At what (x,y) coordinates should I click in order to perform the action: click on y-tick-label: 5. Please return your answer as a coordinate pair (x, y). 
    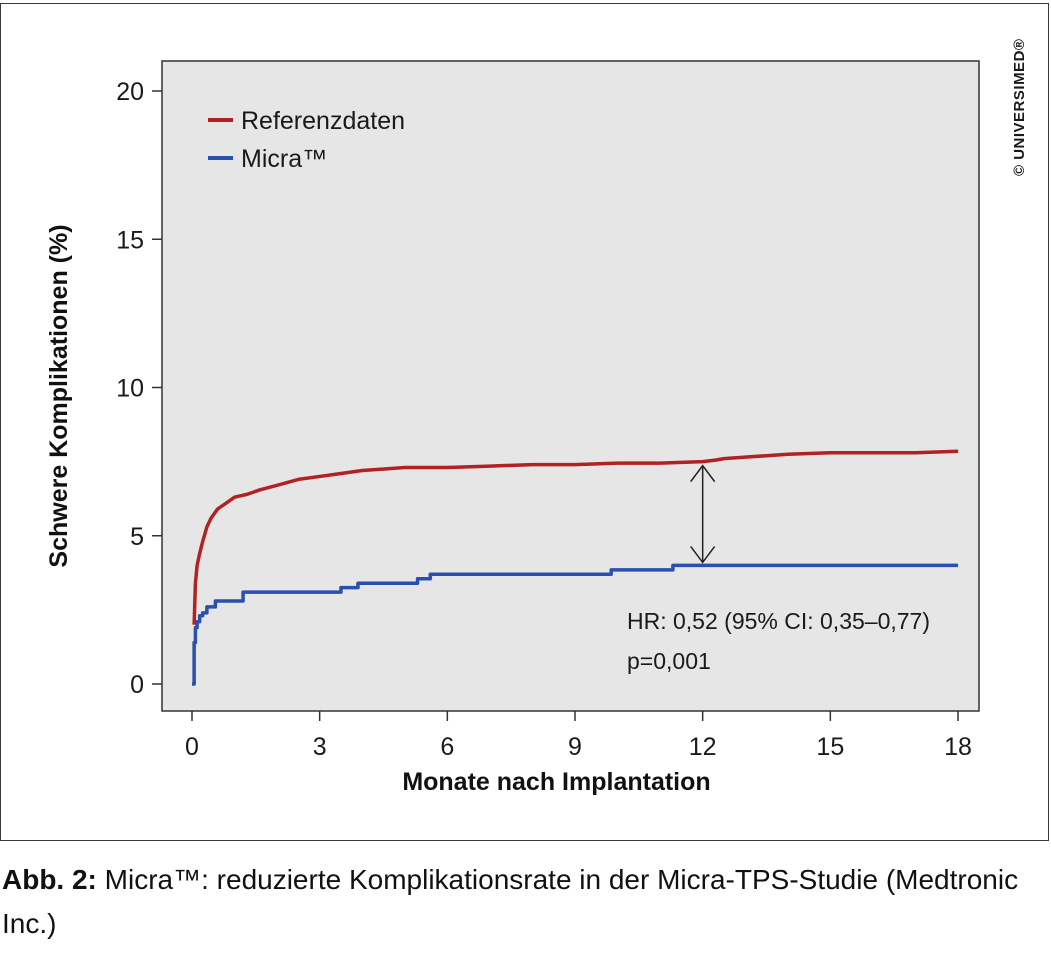
    Looking at the image, I should click on (137, 537).